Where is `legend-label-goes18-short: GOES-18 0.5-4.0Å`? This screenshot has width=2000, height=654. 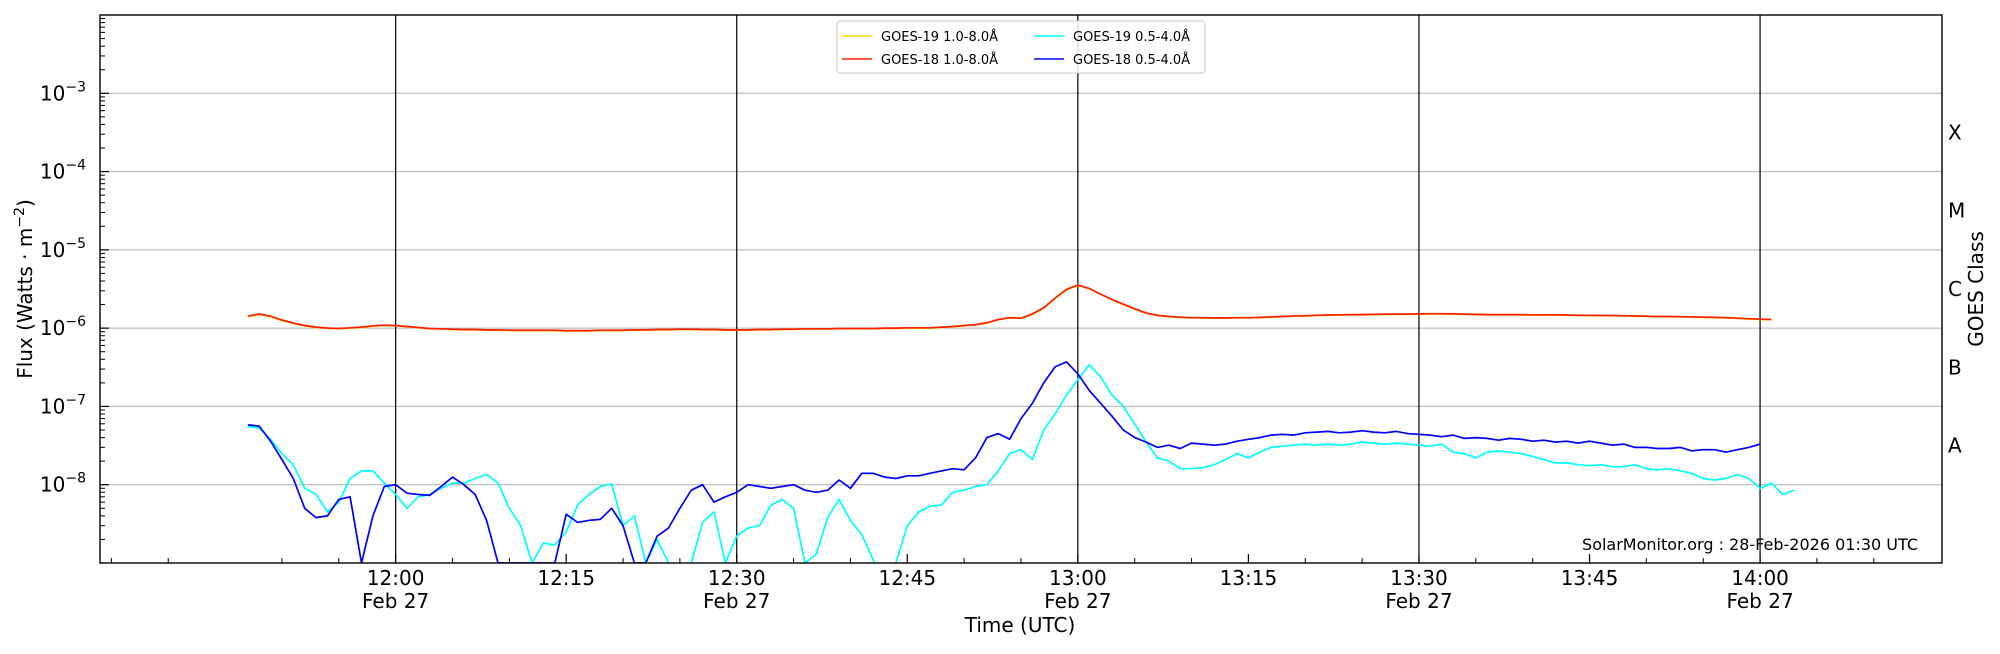
legend-label-goes18-short: GOES-18 0.5-4.0Å is located at coordinates (1131, 60).